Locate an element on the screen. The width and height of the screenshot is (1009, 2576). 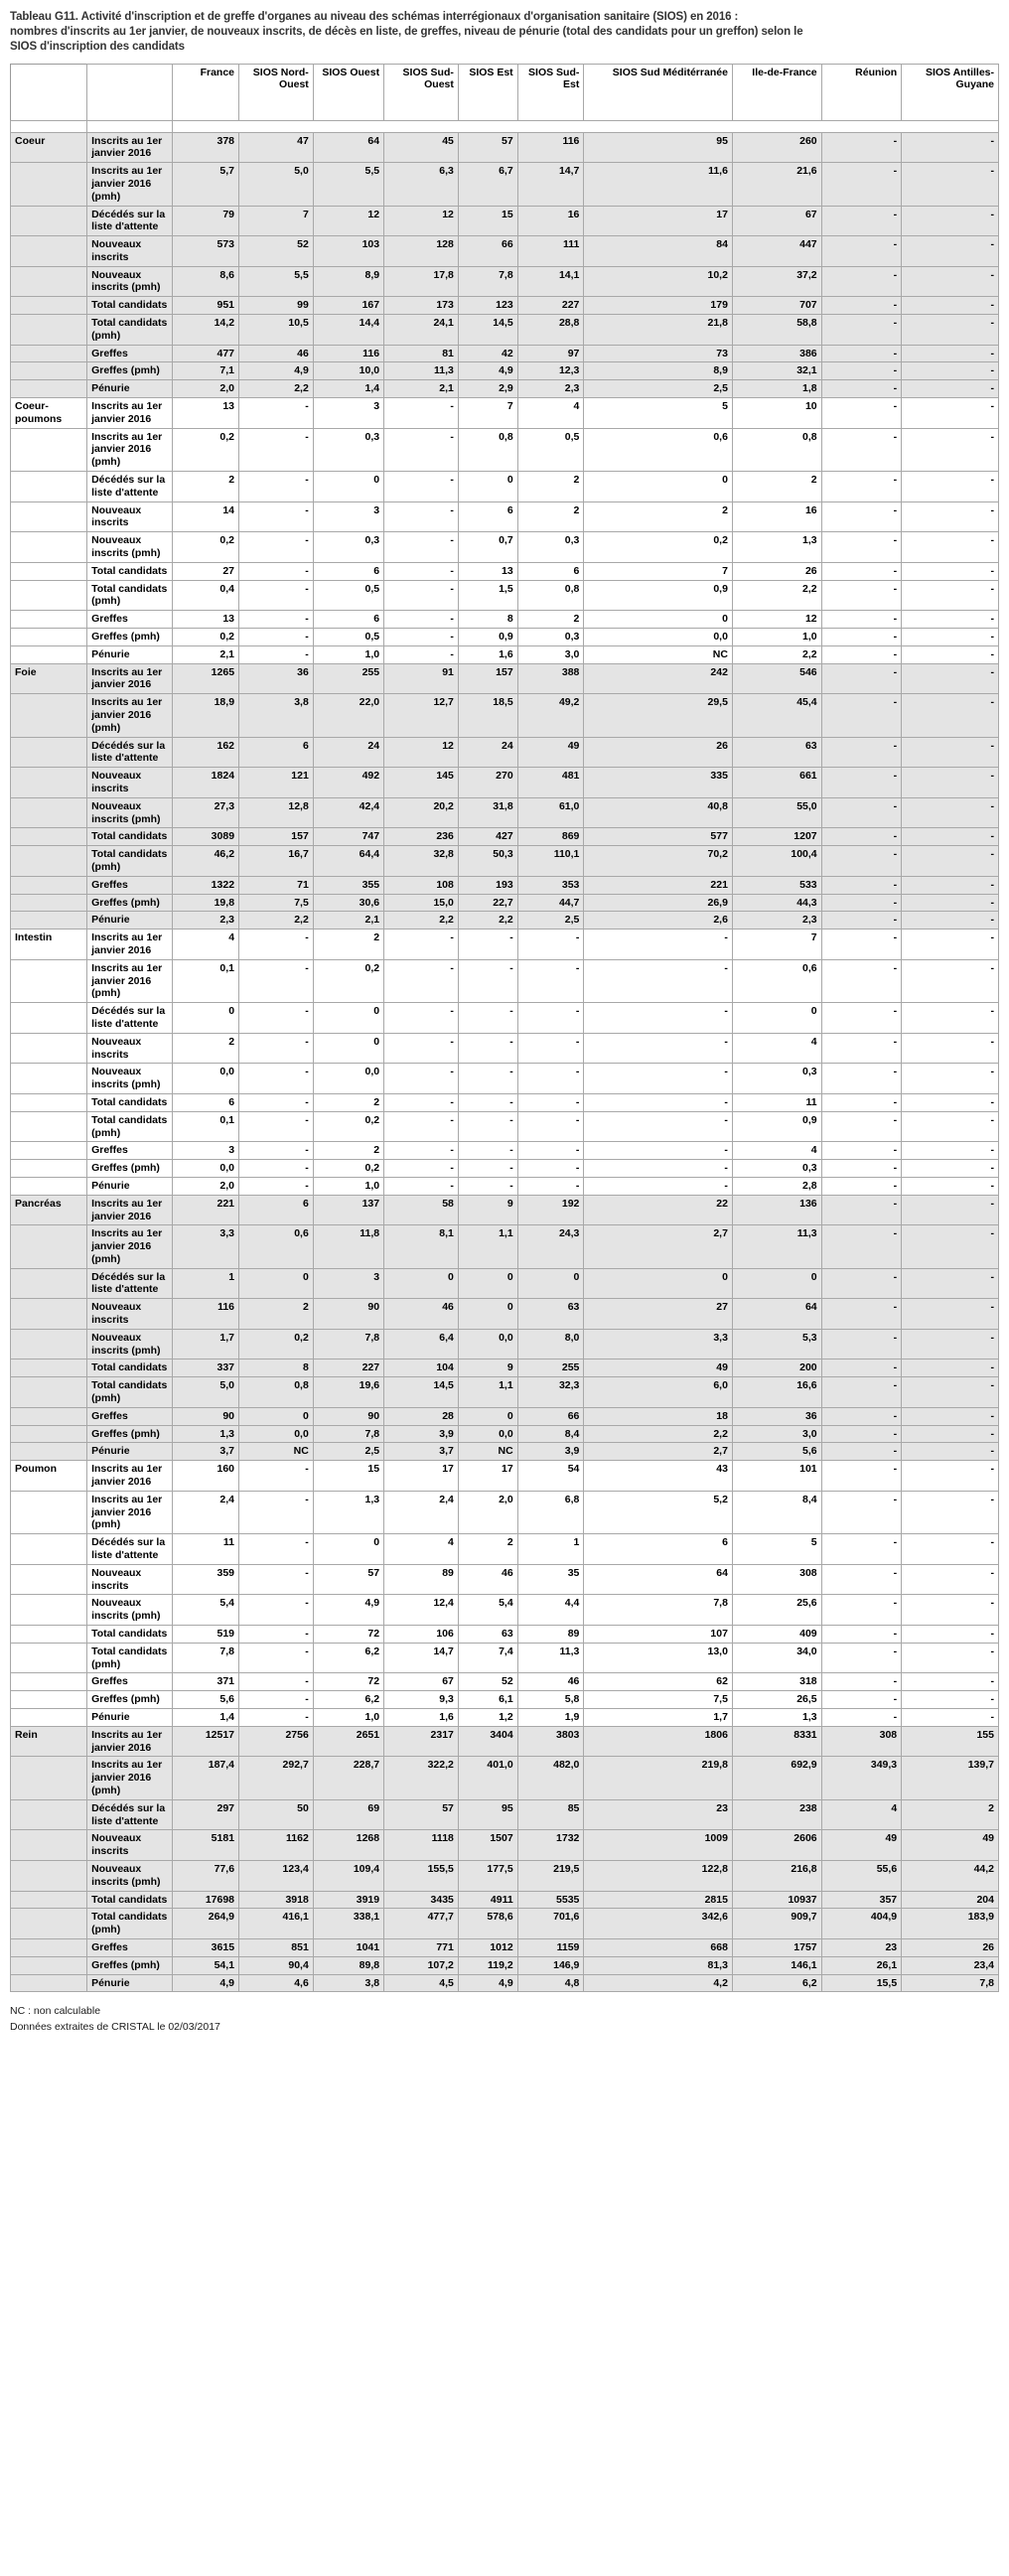
table-row: Pénurie 2,1-1,0-1,6 3,0 NC 2,2- - is located at coordinates (504, 654).